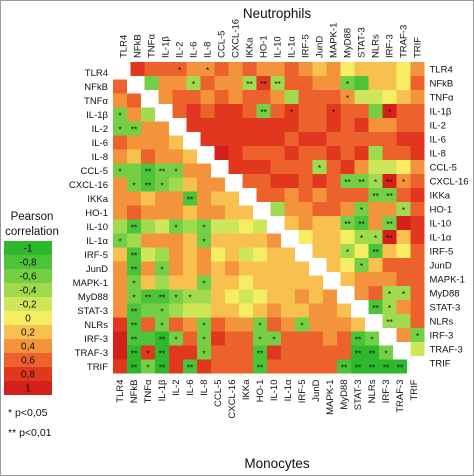  I want to click on bottom-gene-label: MAPK-1, so click(330, 397).